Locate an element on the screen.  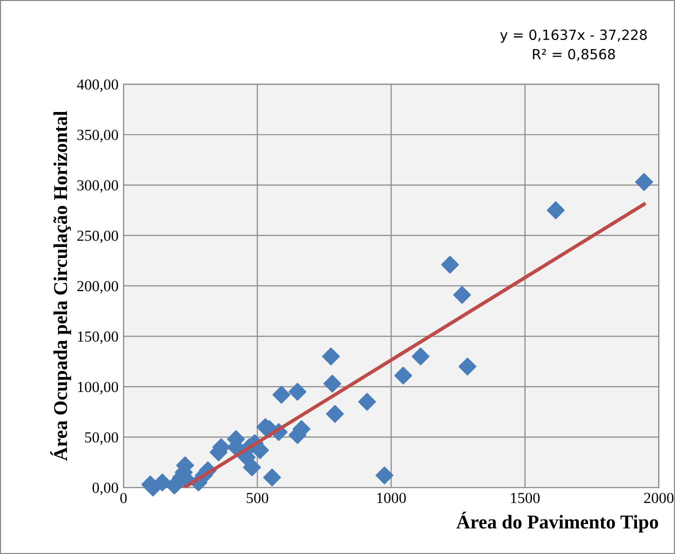
x-tick-label: 500 is located at coordinates (257, 498).